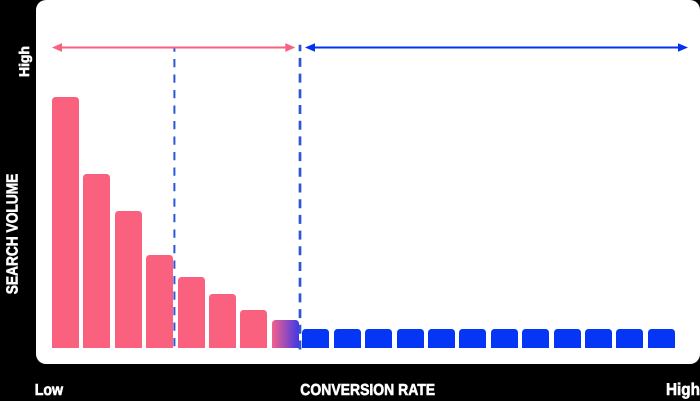  Describe the element at coordinates (12, 233) in the screenshot. I see `svg-text: SEARCH VOLUME` at that location.